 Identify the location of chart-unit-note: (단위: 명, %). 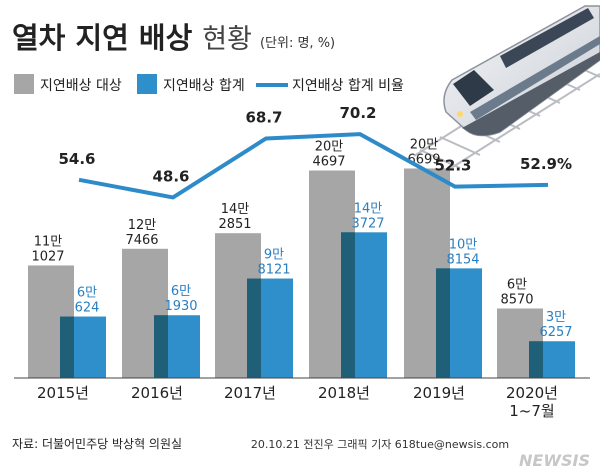
(297, 43).